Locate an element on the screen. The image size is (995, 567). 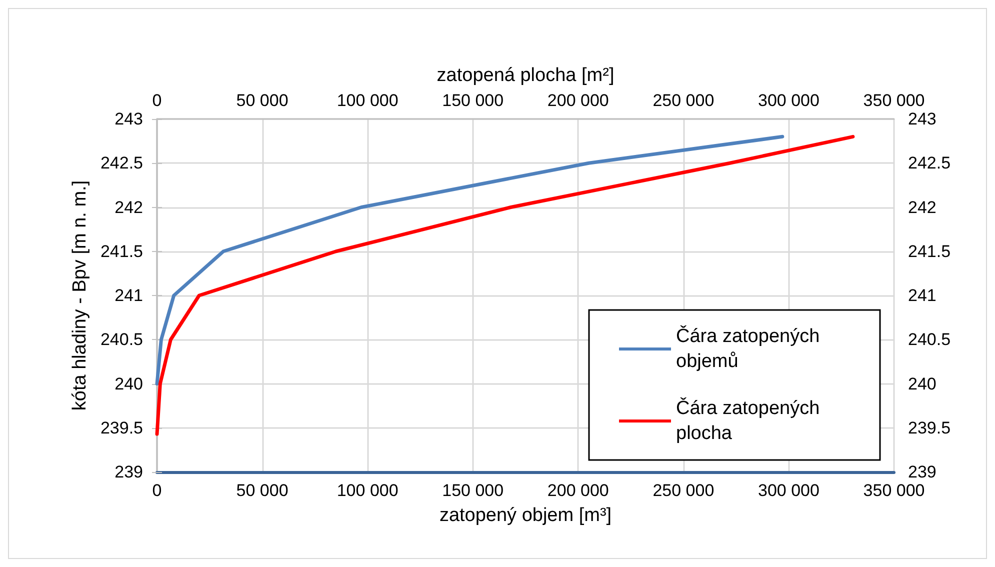
x-tick-label: 0 is located at coordinates (157, 490).